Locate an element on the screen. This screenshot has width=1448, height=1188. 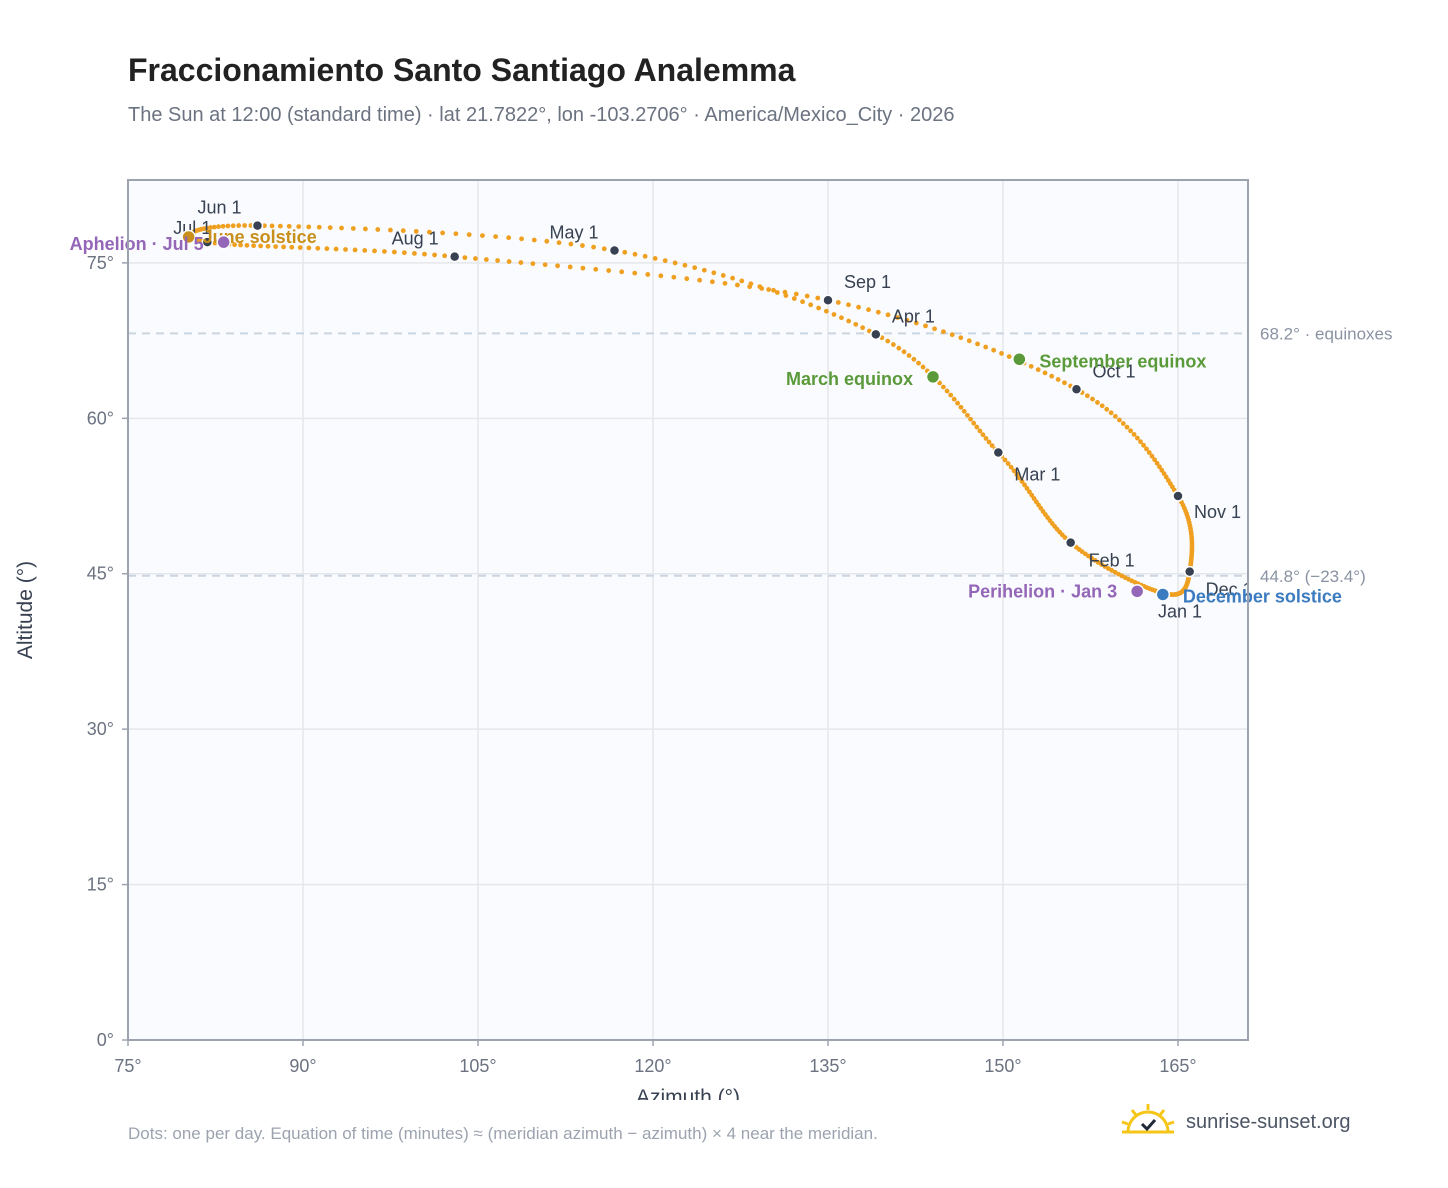
y-tick-label: 60° is located at coordinates (100, 418).